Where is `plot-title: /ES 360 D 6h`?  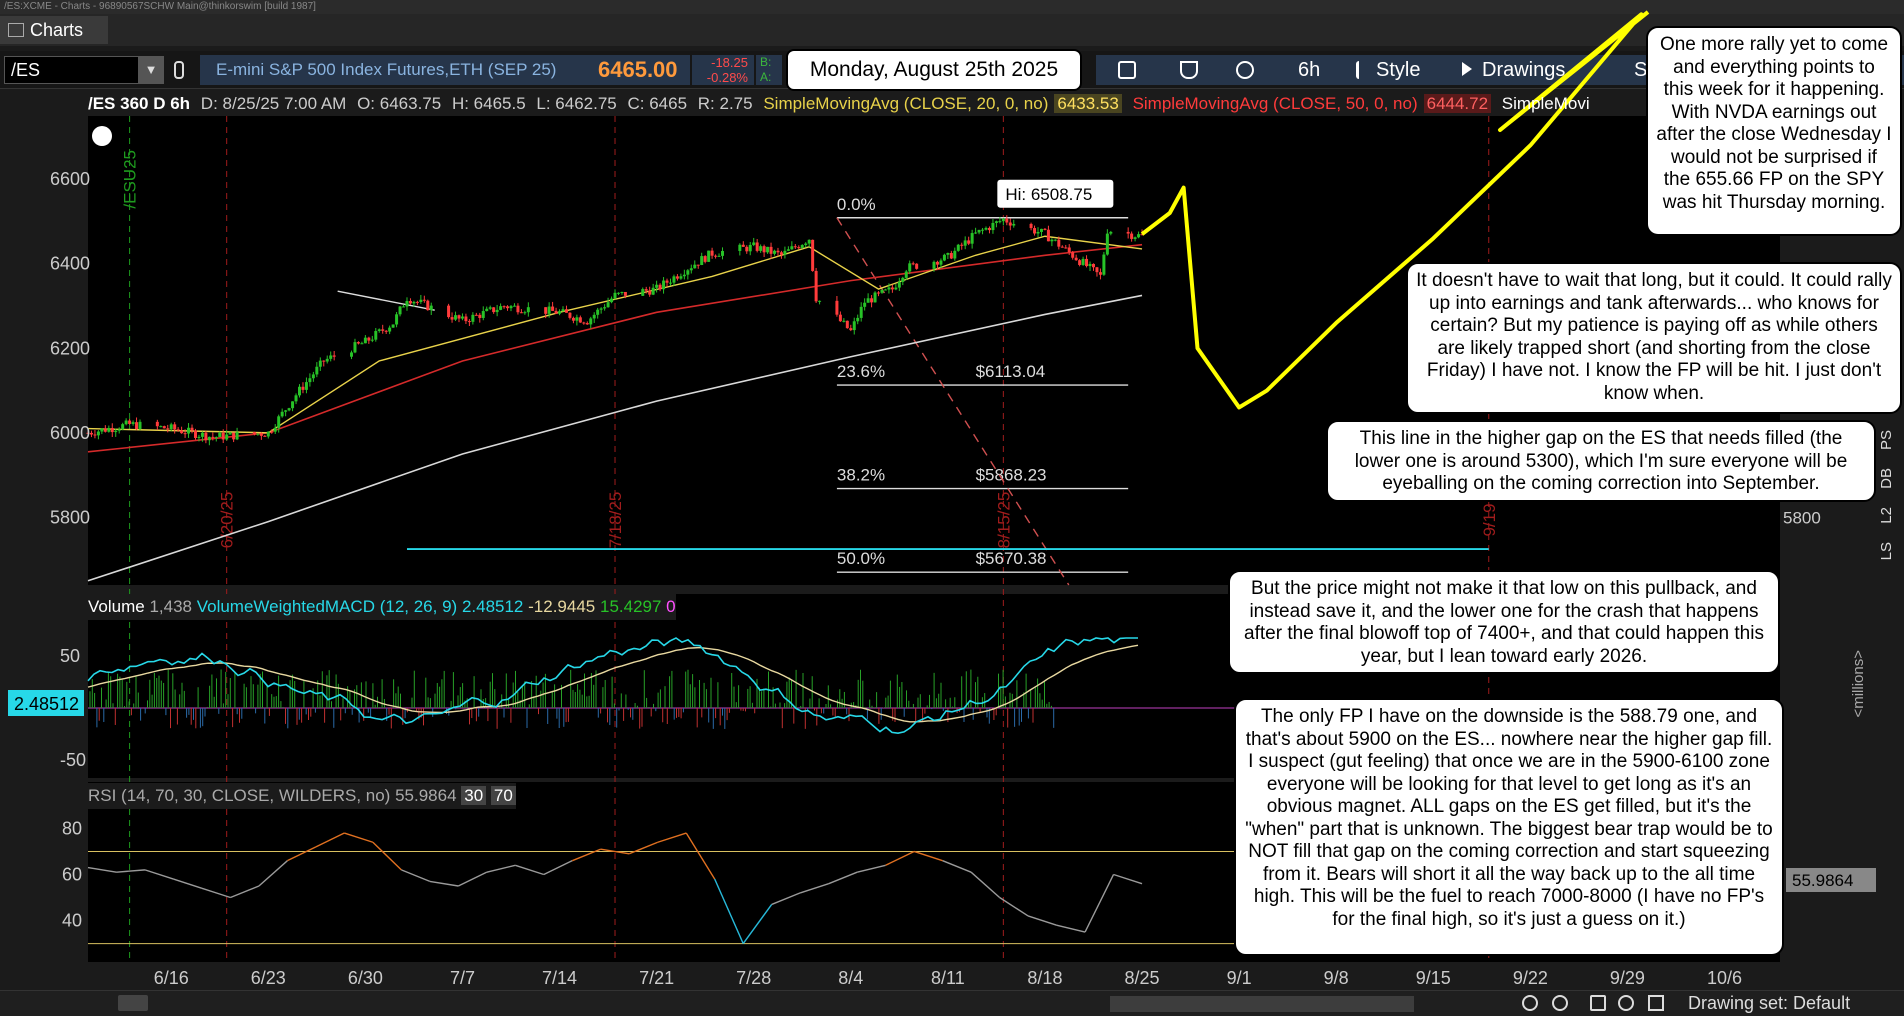
plot-title: /ES 360 D 6h is located at coordinates (139, 103).